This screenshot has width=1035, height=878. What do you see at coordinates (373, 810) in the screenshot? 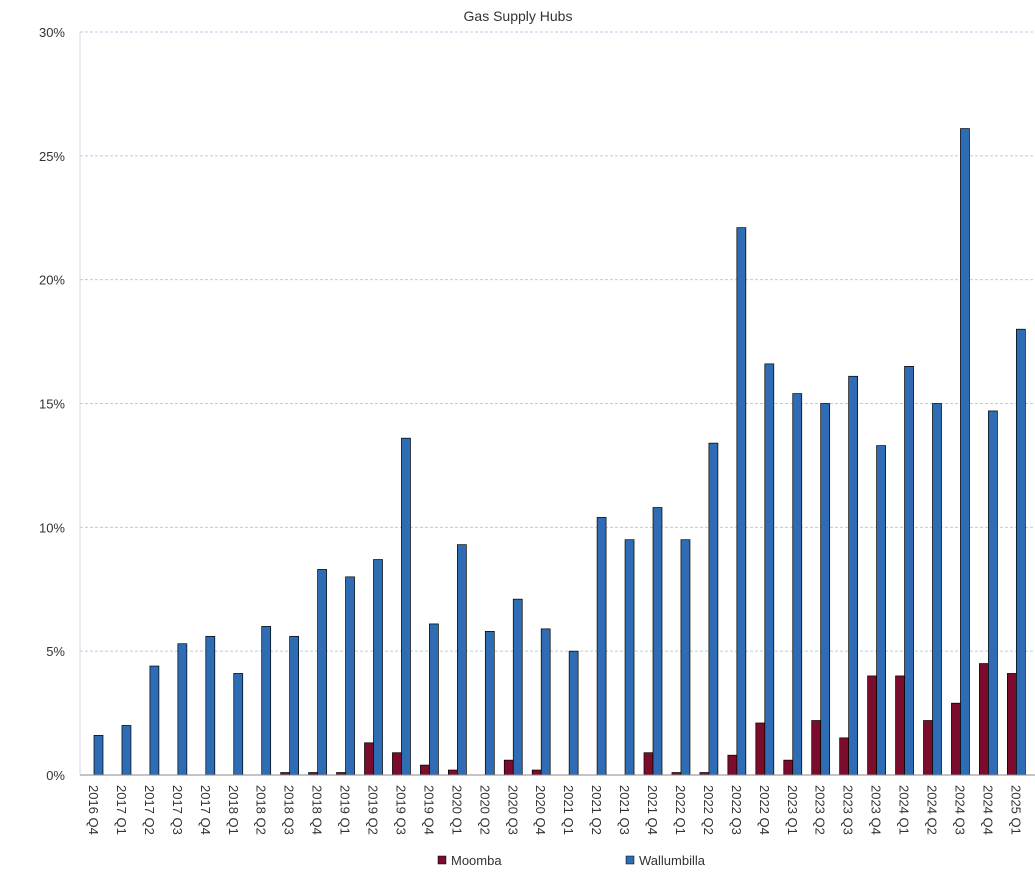
I see `x-tick-label: 2019 Q2` at bounding box center [373, 810].